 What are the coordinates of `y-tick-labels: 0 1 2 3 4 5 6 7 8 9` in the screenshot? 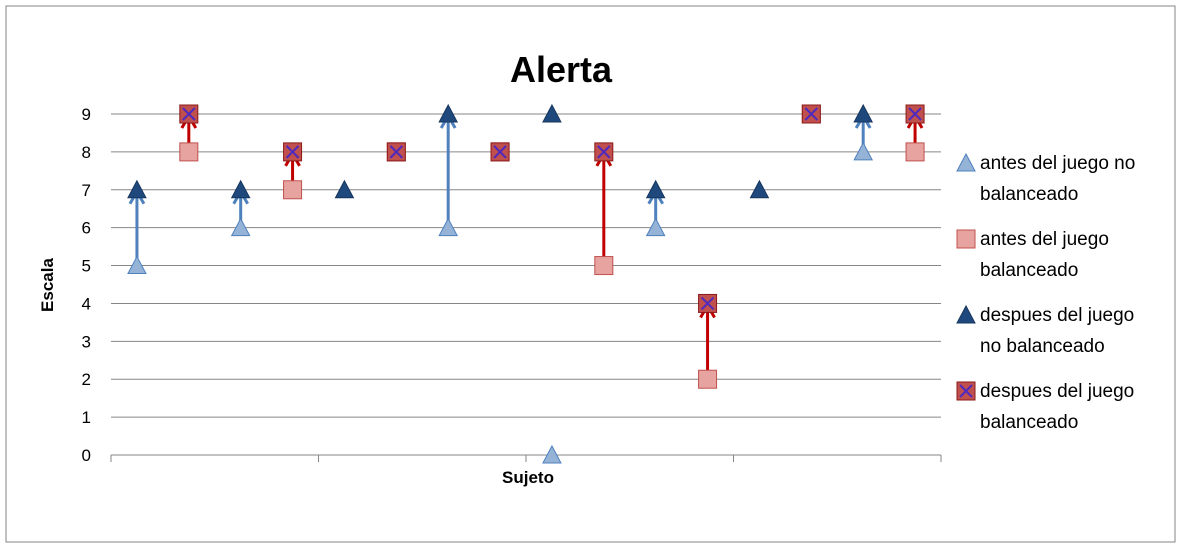 It's located at (86, 285).